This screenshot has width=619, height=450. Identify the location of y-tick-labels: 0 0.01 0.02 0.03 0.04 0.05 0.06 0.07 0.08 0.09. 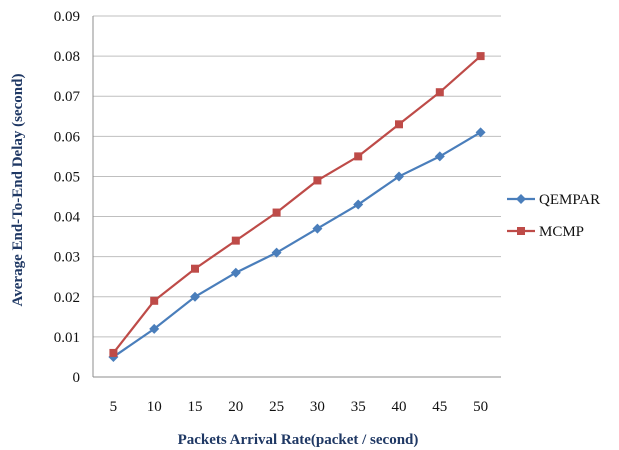
(67, 197).